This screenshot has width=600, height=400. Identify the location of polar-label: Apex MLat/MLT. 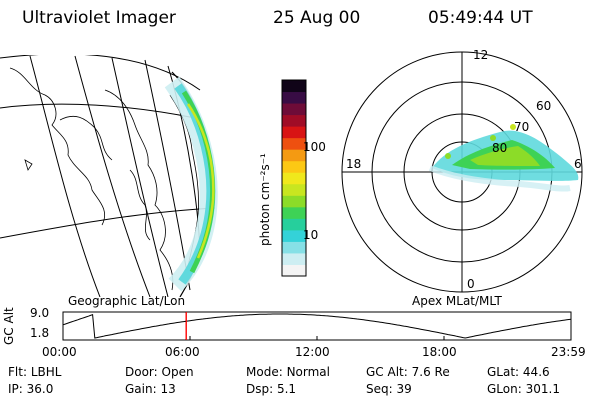
(457, 301).